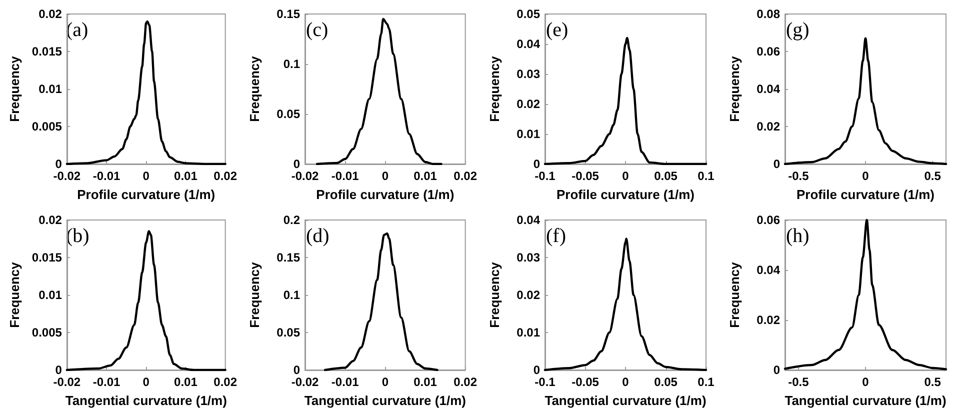 This screenshot has height=412, width=963. What do you see at coordinates (317, 30) in the screenshot?
I see `annotation: (c)` at bounding box center [317, 30].